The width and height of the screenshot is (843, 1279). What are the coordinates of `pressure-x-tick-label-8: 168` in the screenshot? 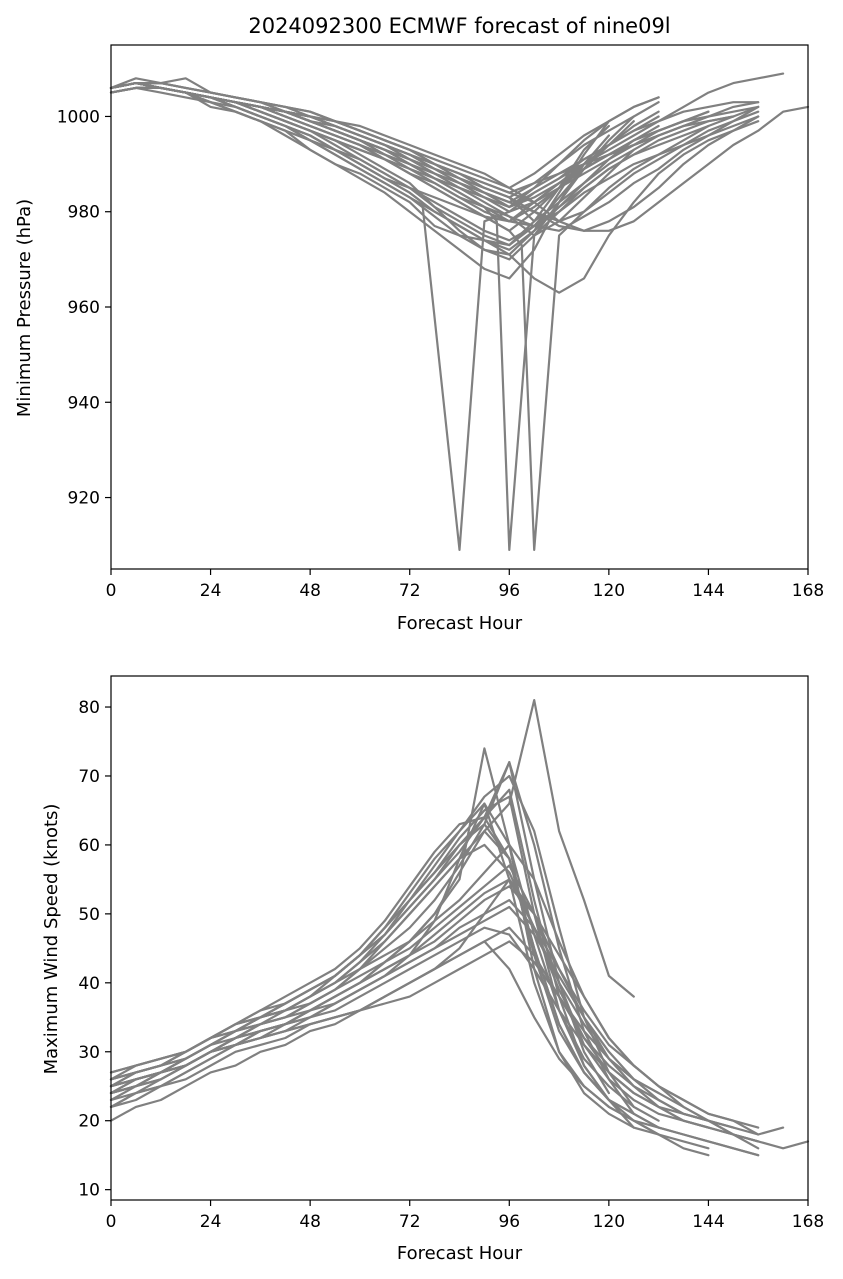 It's located at (808, 591).